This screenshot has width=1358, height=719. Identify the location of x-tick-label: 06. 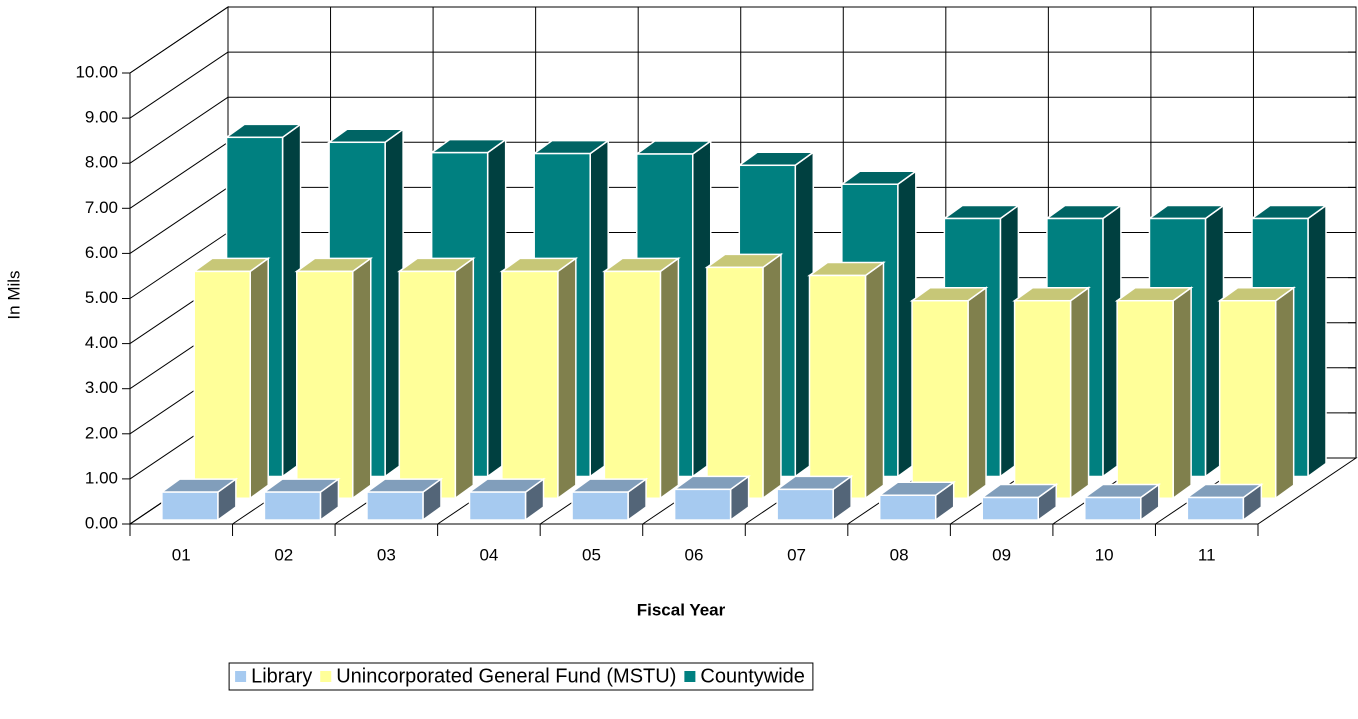
(694, 554).